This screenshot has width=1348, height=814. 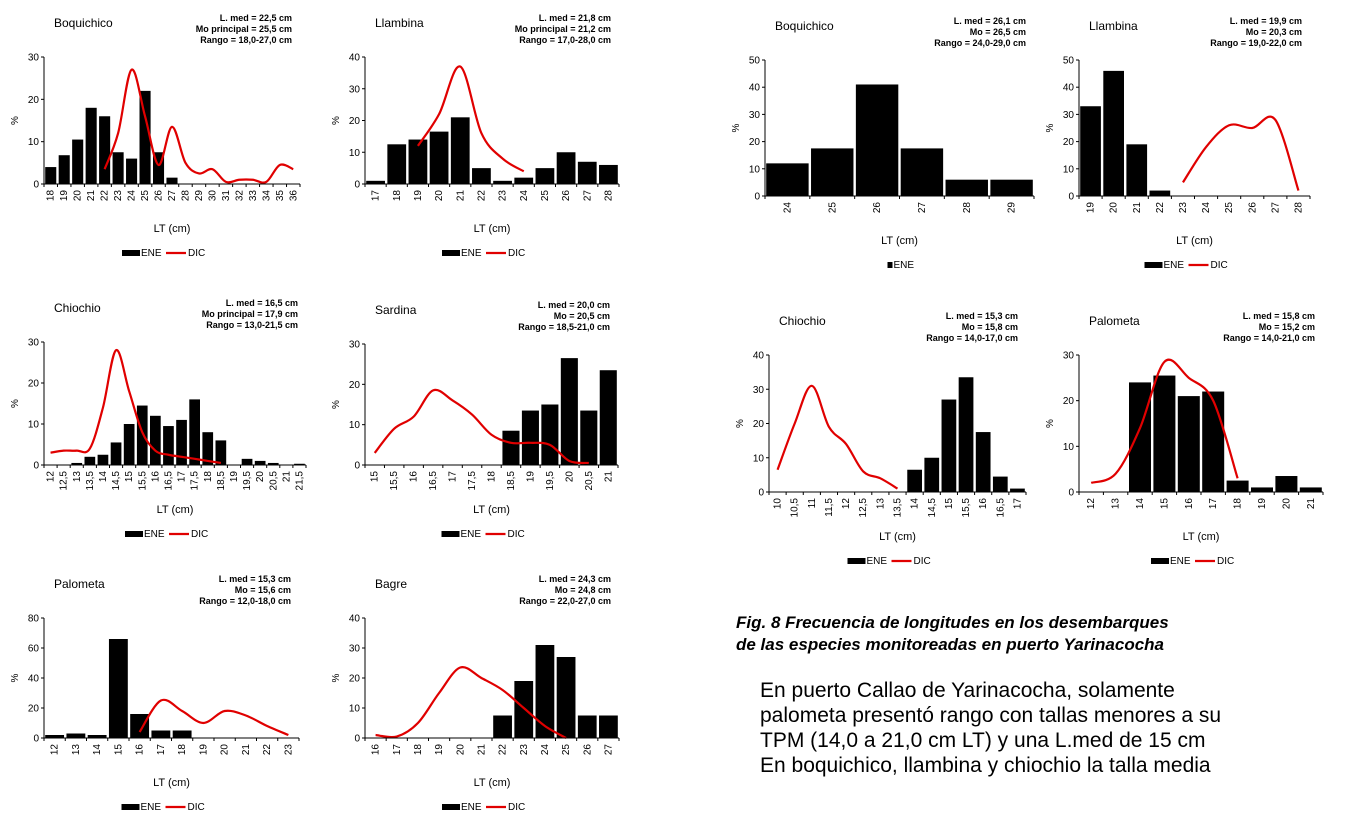 I want to click on chart-stat-label: Mo = 26,5 cm, so click(x=998, y=32).